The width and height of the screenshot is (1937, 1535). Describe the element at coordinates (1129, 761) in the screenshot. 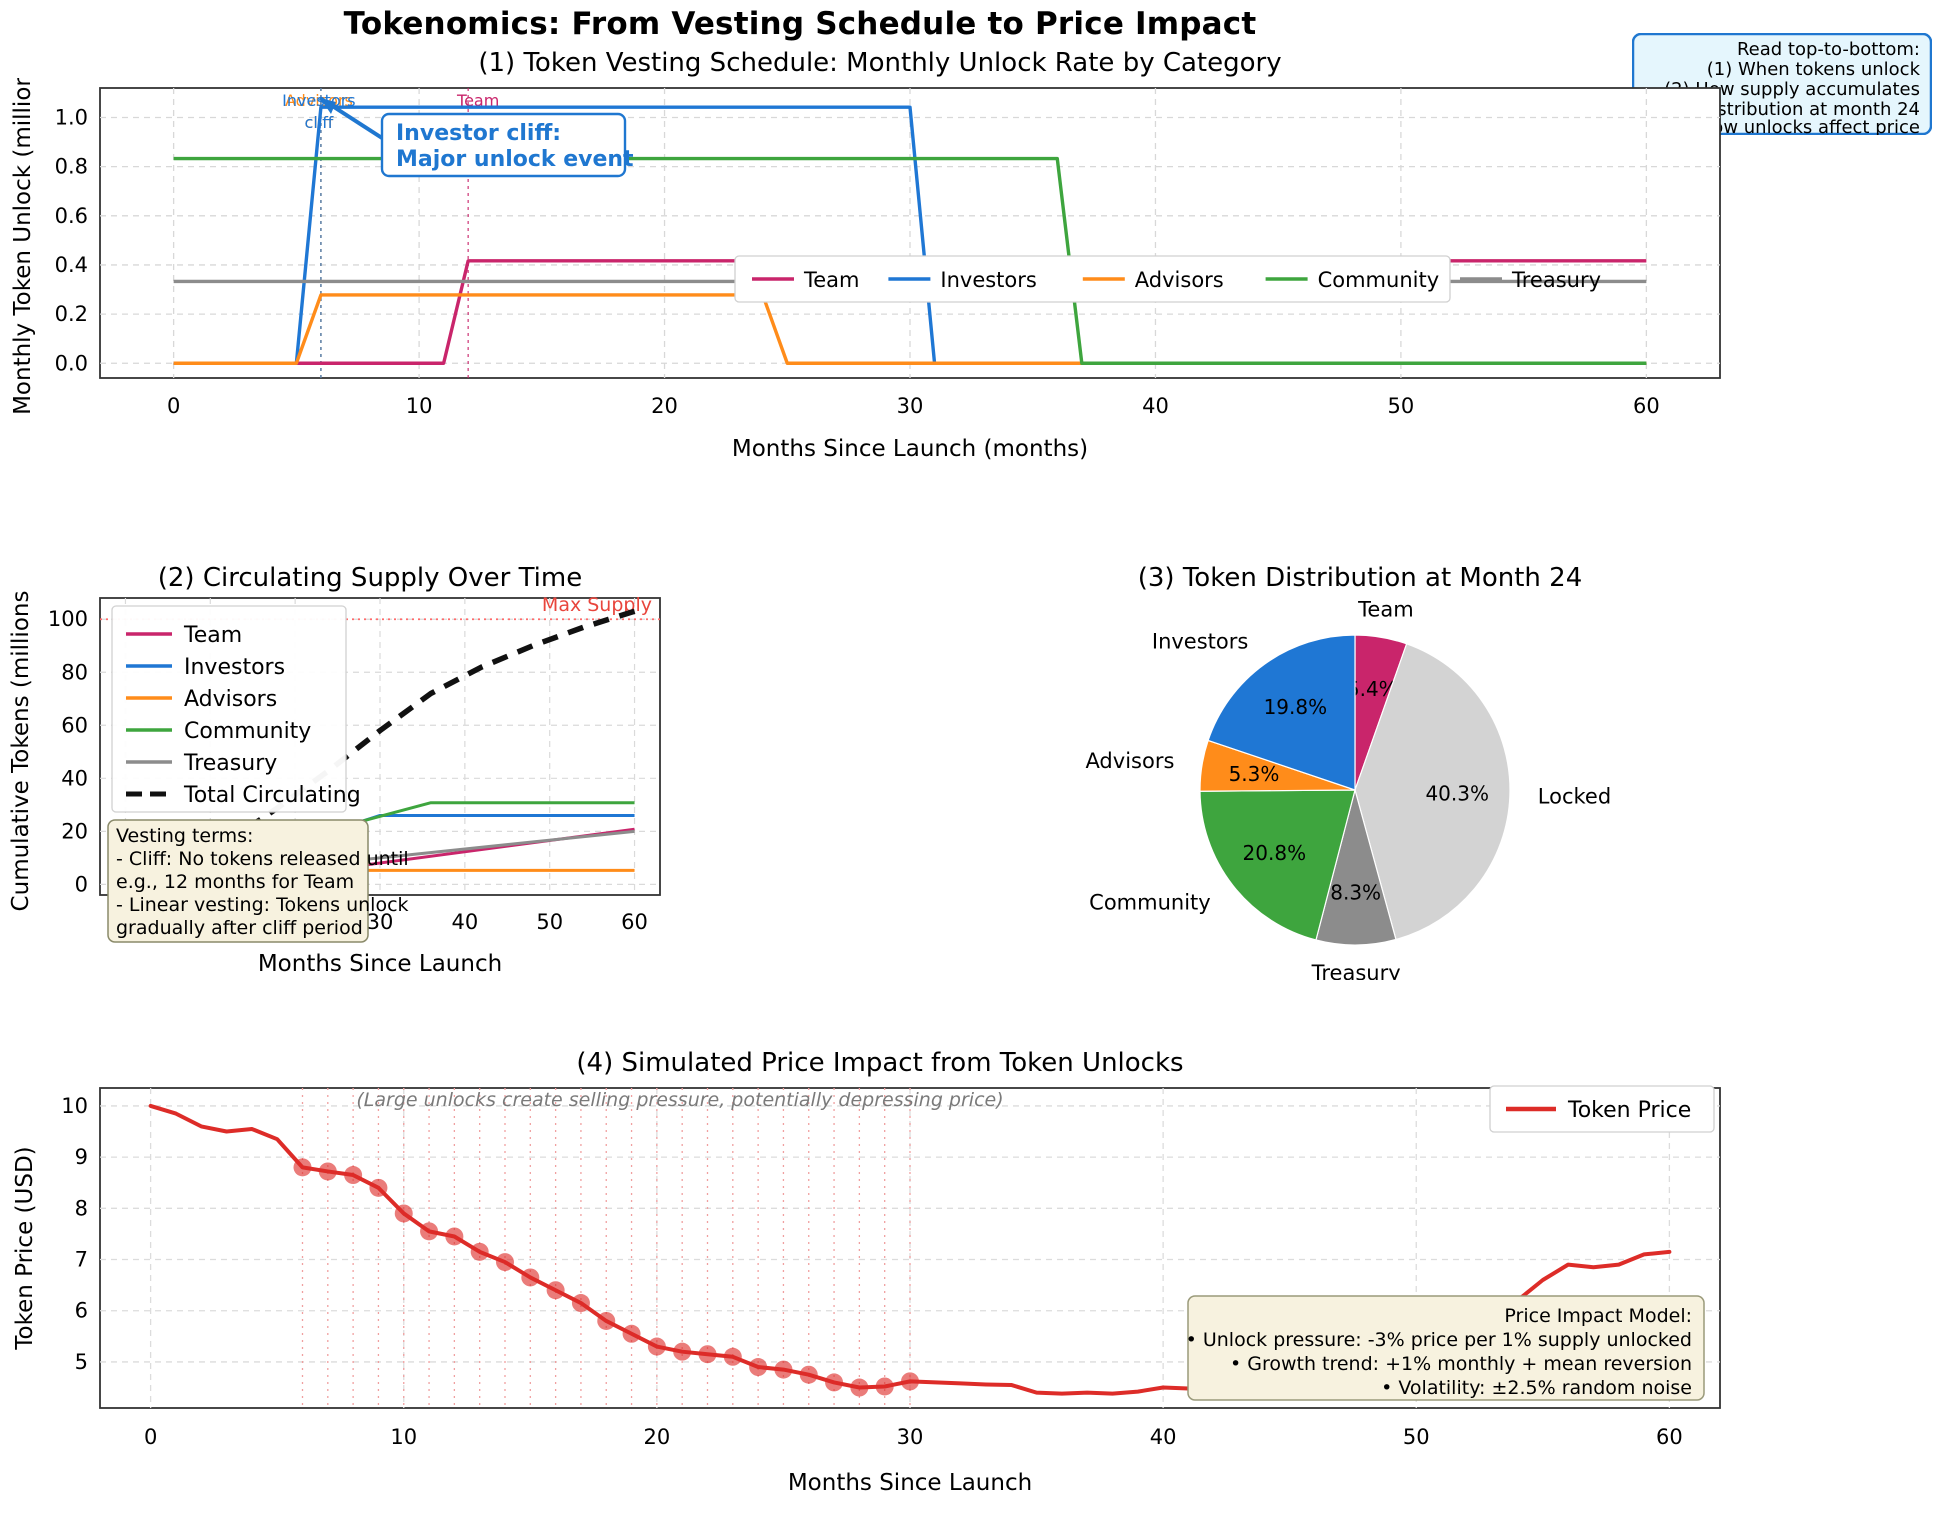

I see `pie-label-advisors: Advisors` at that location.